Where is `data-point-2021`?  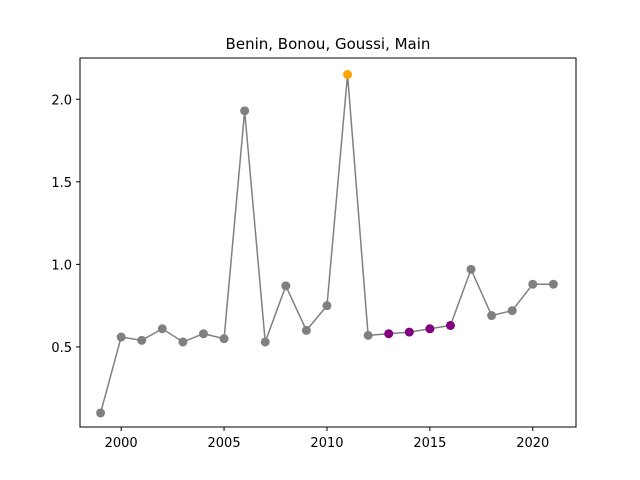 data-point-2021 is located at coordinates (553, 284).